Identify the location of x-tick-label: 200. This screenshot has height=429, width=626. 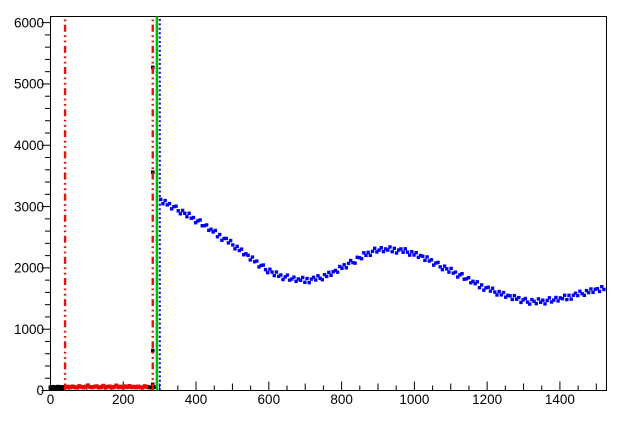
(123, 399).